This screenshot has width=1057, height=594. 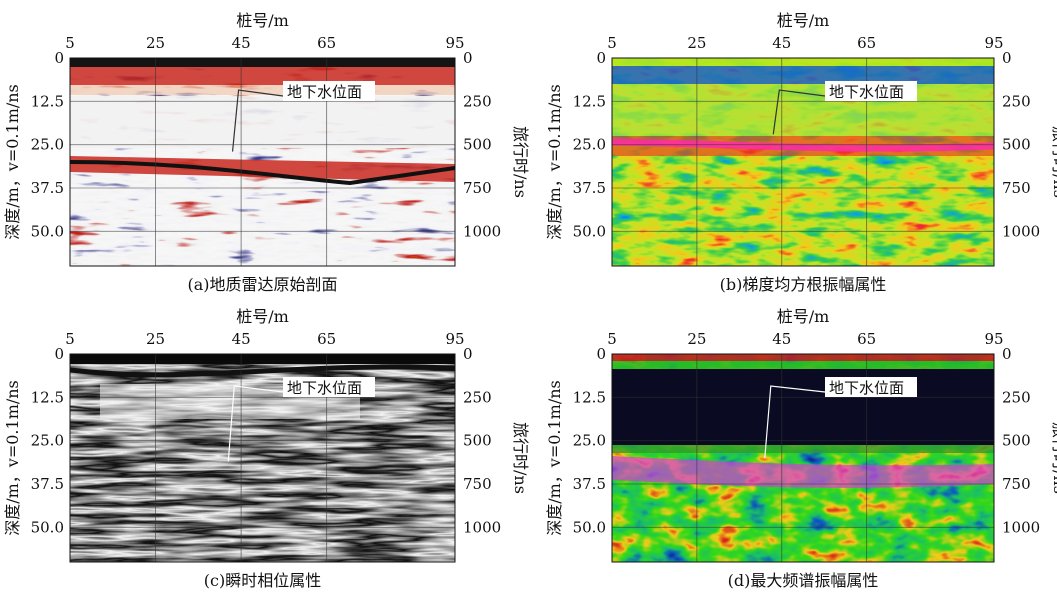 I want to click on panel-caption: (c)瞬时相位属性, so click(x=262, y=580).